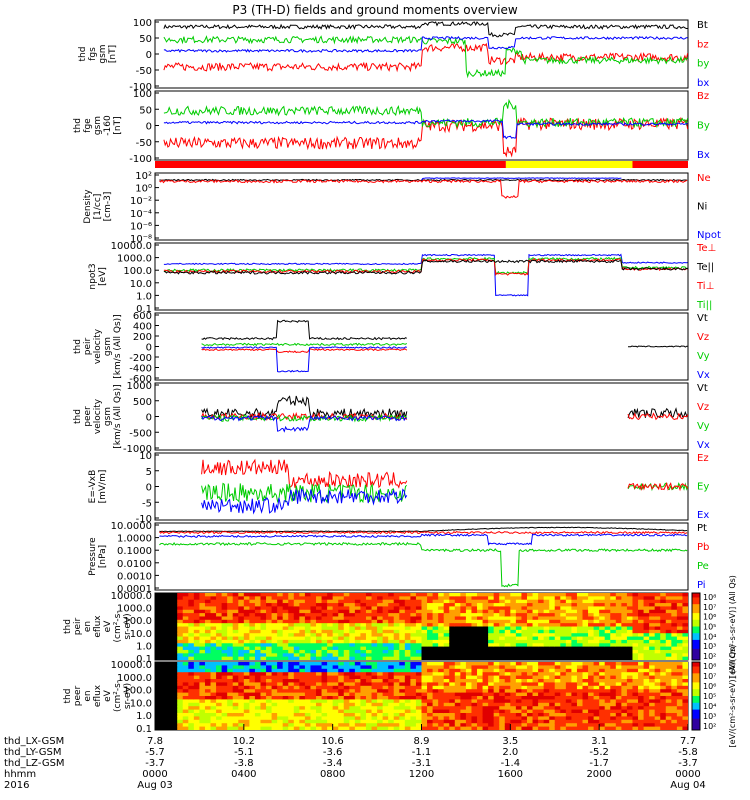 The height and width of the screenshot is (800, 750). Describe the element at coordinates (696, 663) in the screenshot. I see `colorbar-step` at that location.